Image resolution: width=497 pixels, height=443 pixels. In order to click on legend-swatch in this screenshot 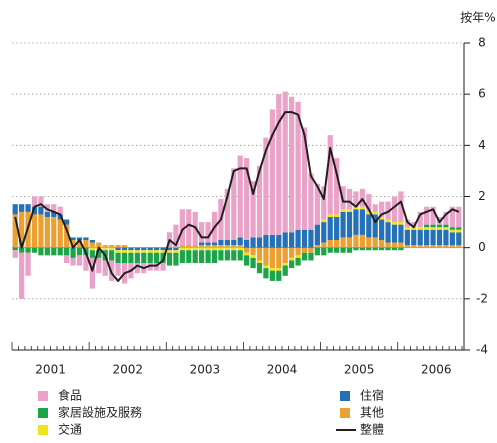, I will do `click(43, 396)`.